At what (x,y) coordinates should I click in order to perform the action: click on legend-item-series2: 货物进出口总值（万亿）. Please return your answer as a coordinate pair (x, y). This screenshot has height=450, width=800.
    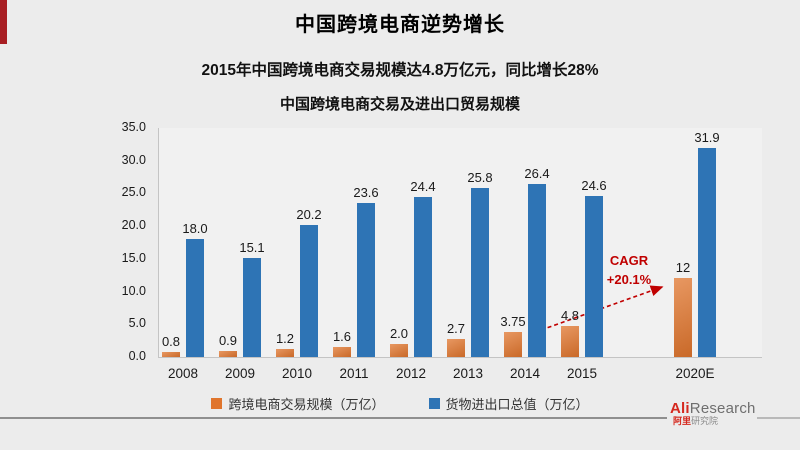
    Looking at the image, I should click on (508, 403).